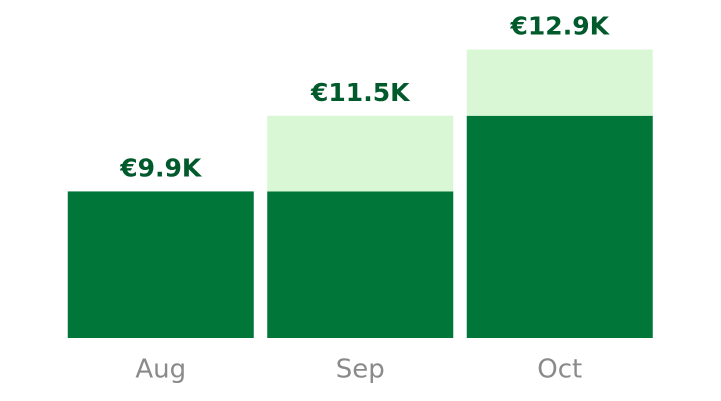 This screenshot has height=401, width=721. Describe the element at coordinates (360, 92) in the screenshot. I see `value-label: €11.5K` at that location.